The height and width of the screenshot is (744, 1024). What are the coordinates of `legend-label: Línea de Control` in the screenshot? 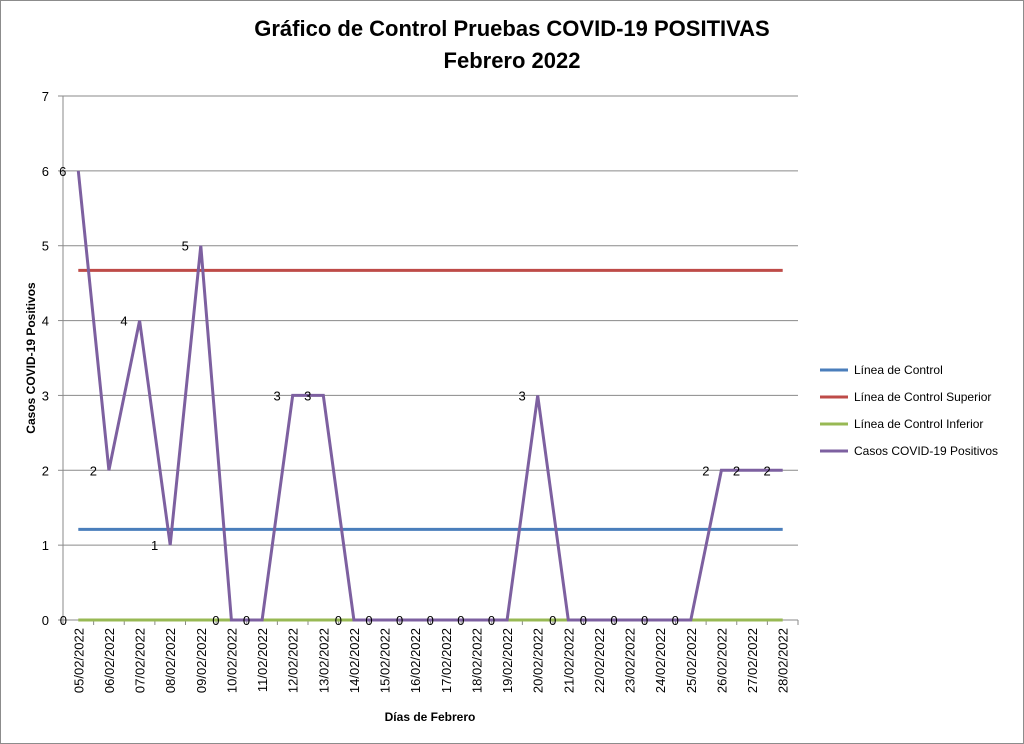 It's located at (898, 370).